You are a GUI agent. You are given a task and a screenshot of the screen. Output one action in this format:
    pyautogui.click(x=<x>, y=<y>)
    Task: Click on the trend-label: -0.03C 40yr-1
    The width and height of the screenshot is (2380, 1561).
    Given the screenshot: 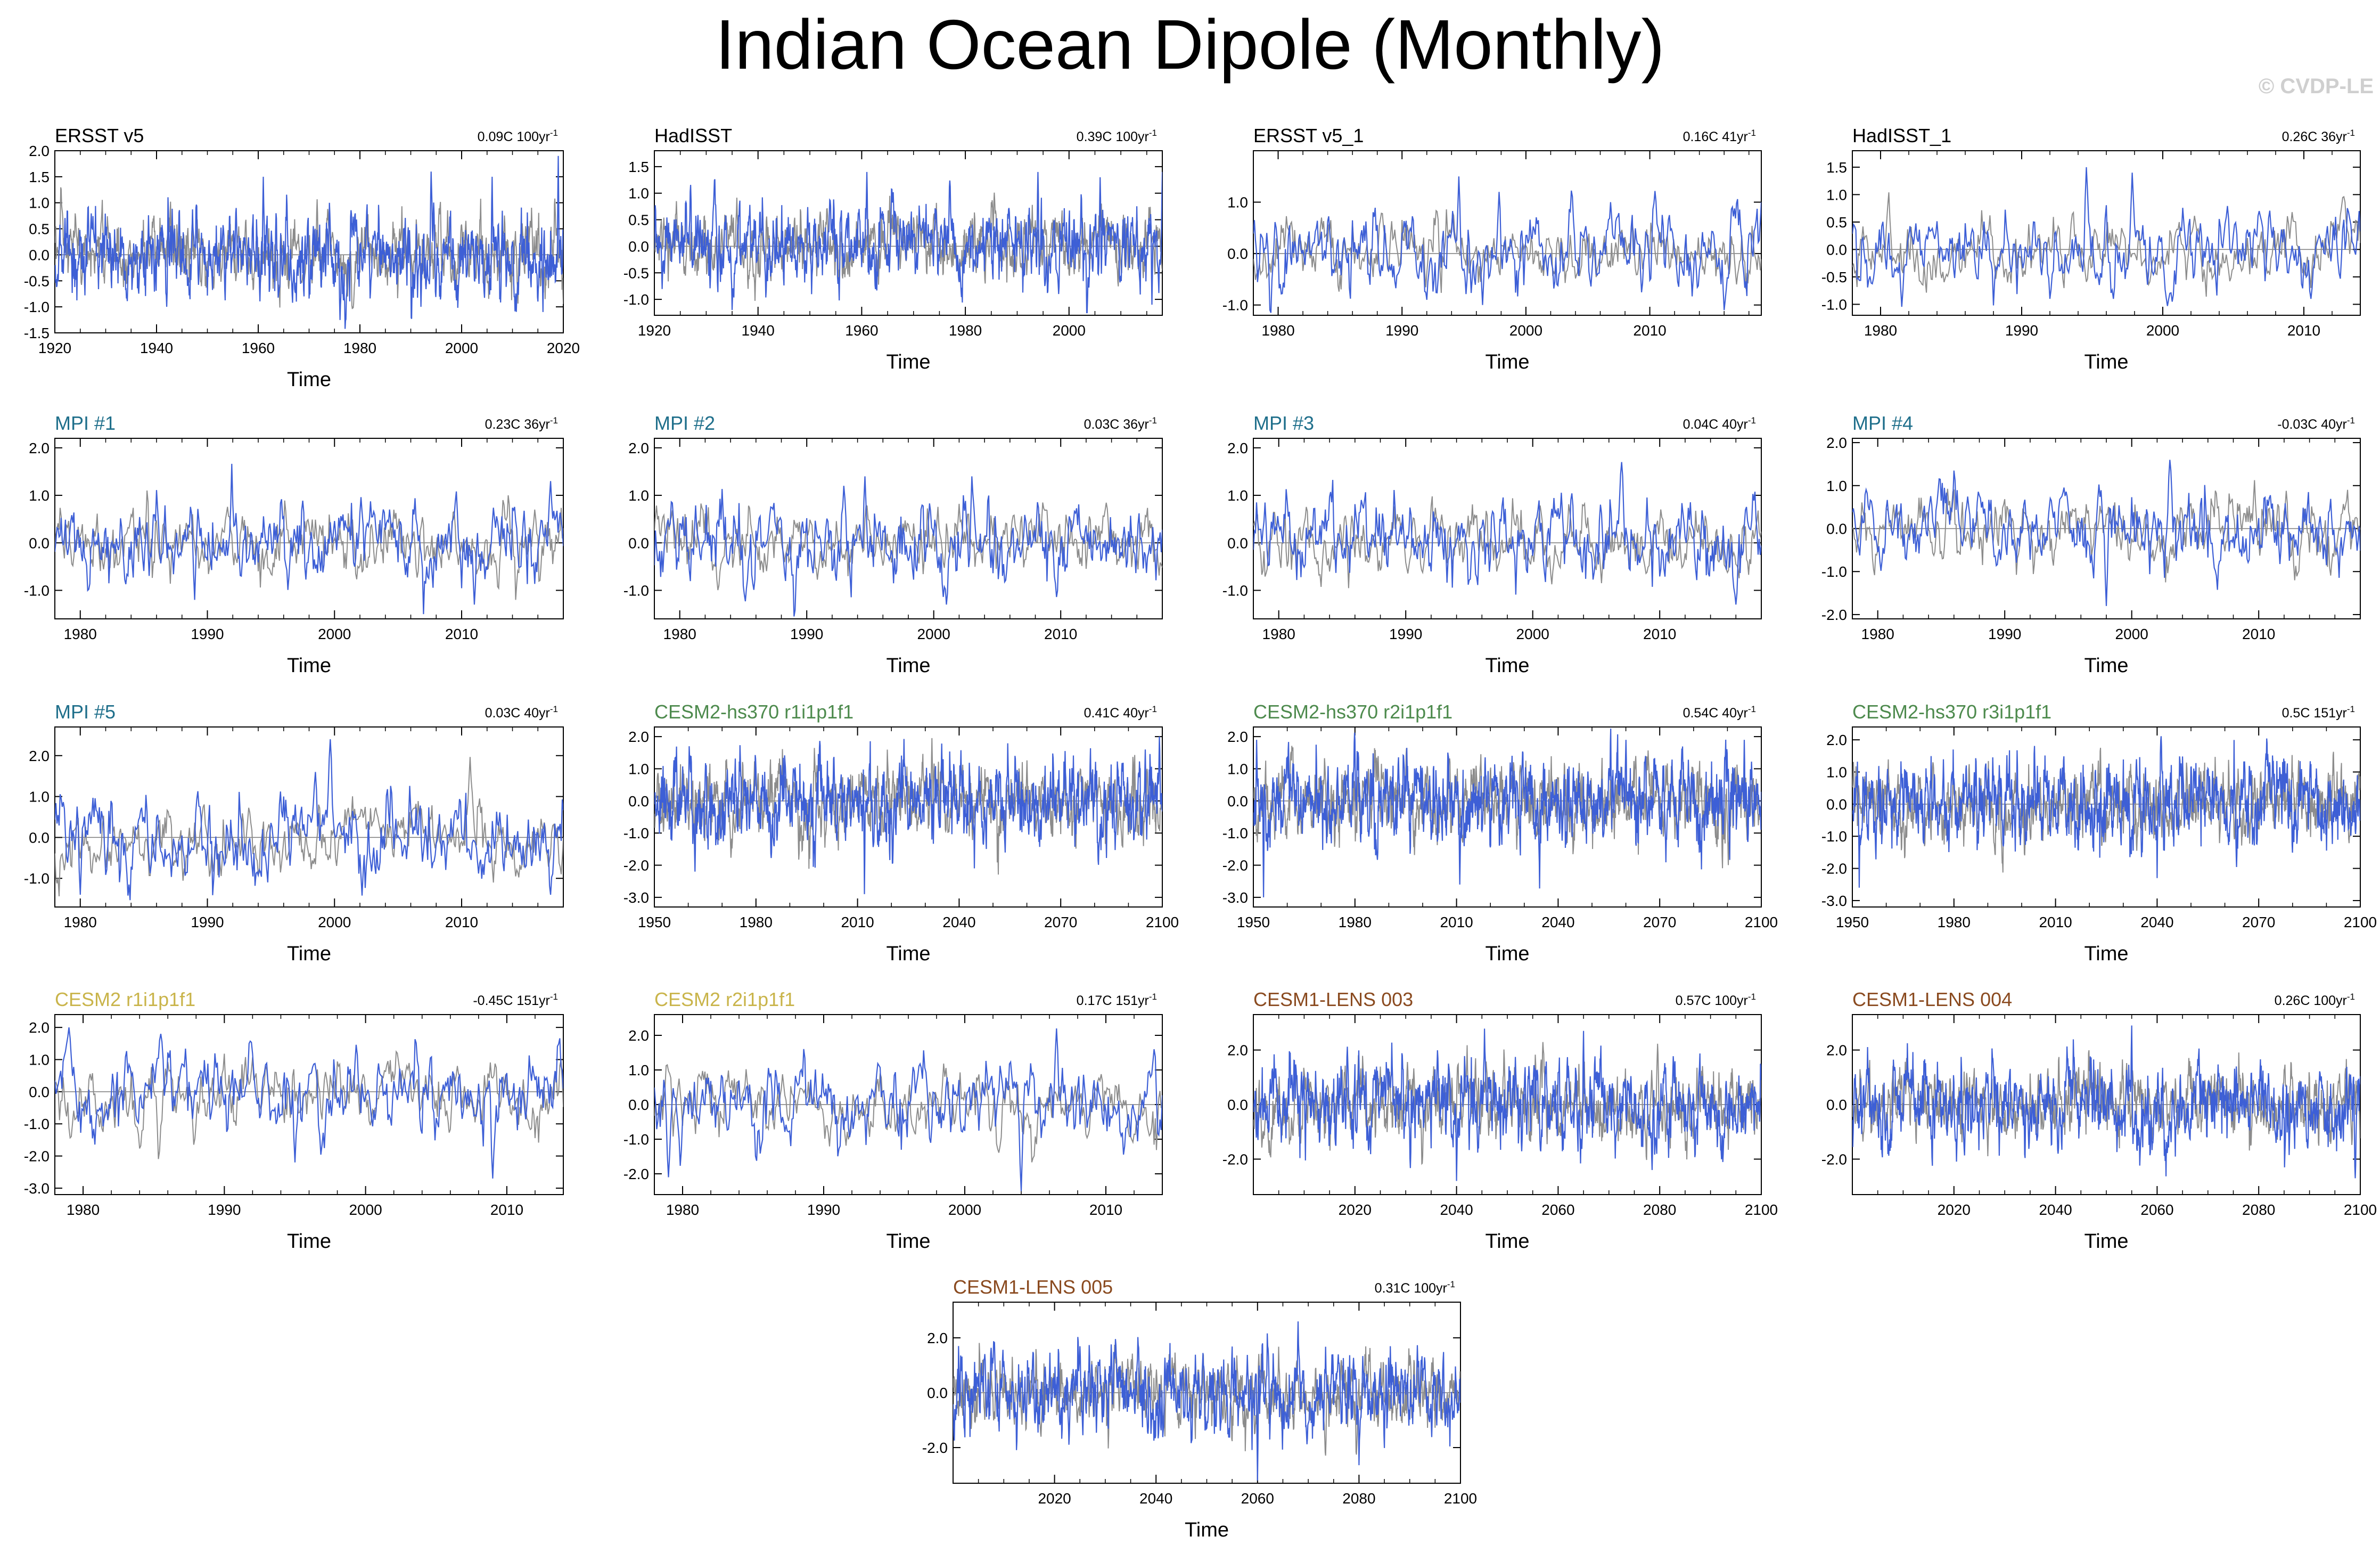 What is the action you would take?
    pyautogui.click(x=2316, y=424)
    